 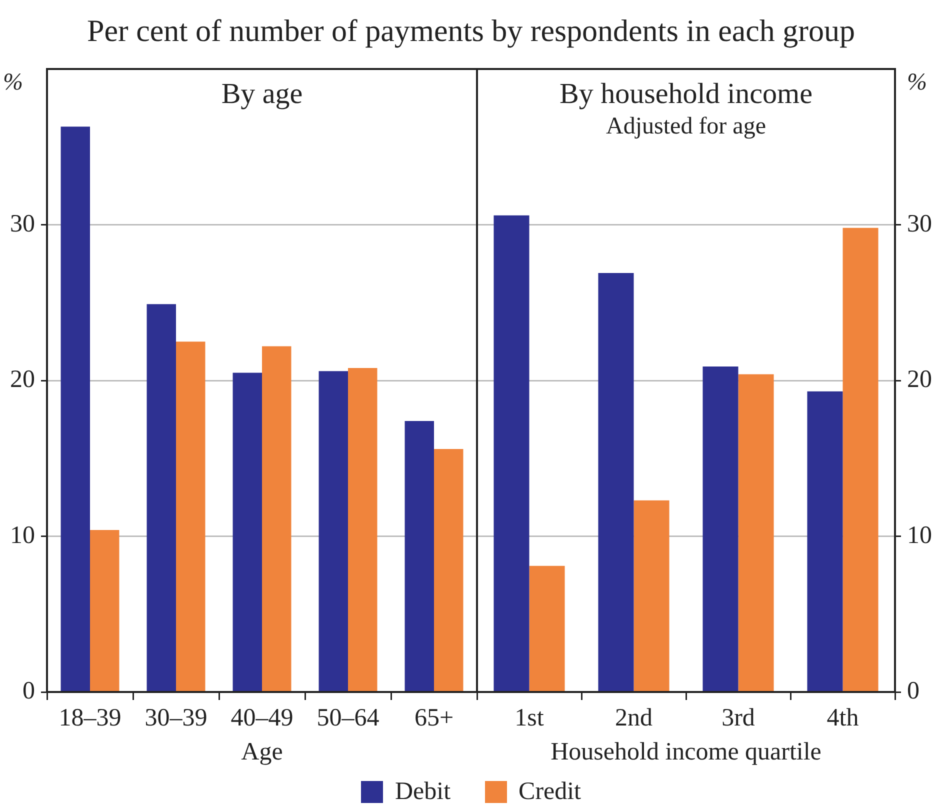 What do you see at coordinates (434, 718) in the screenshot?
I see `x-tick-label: 65+` at bounding box center [434, 718].